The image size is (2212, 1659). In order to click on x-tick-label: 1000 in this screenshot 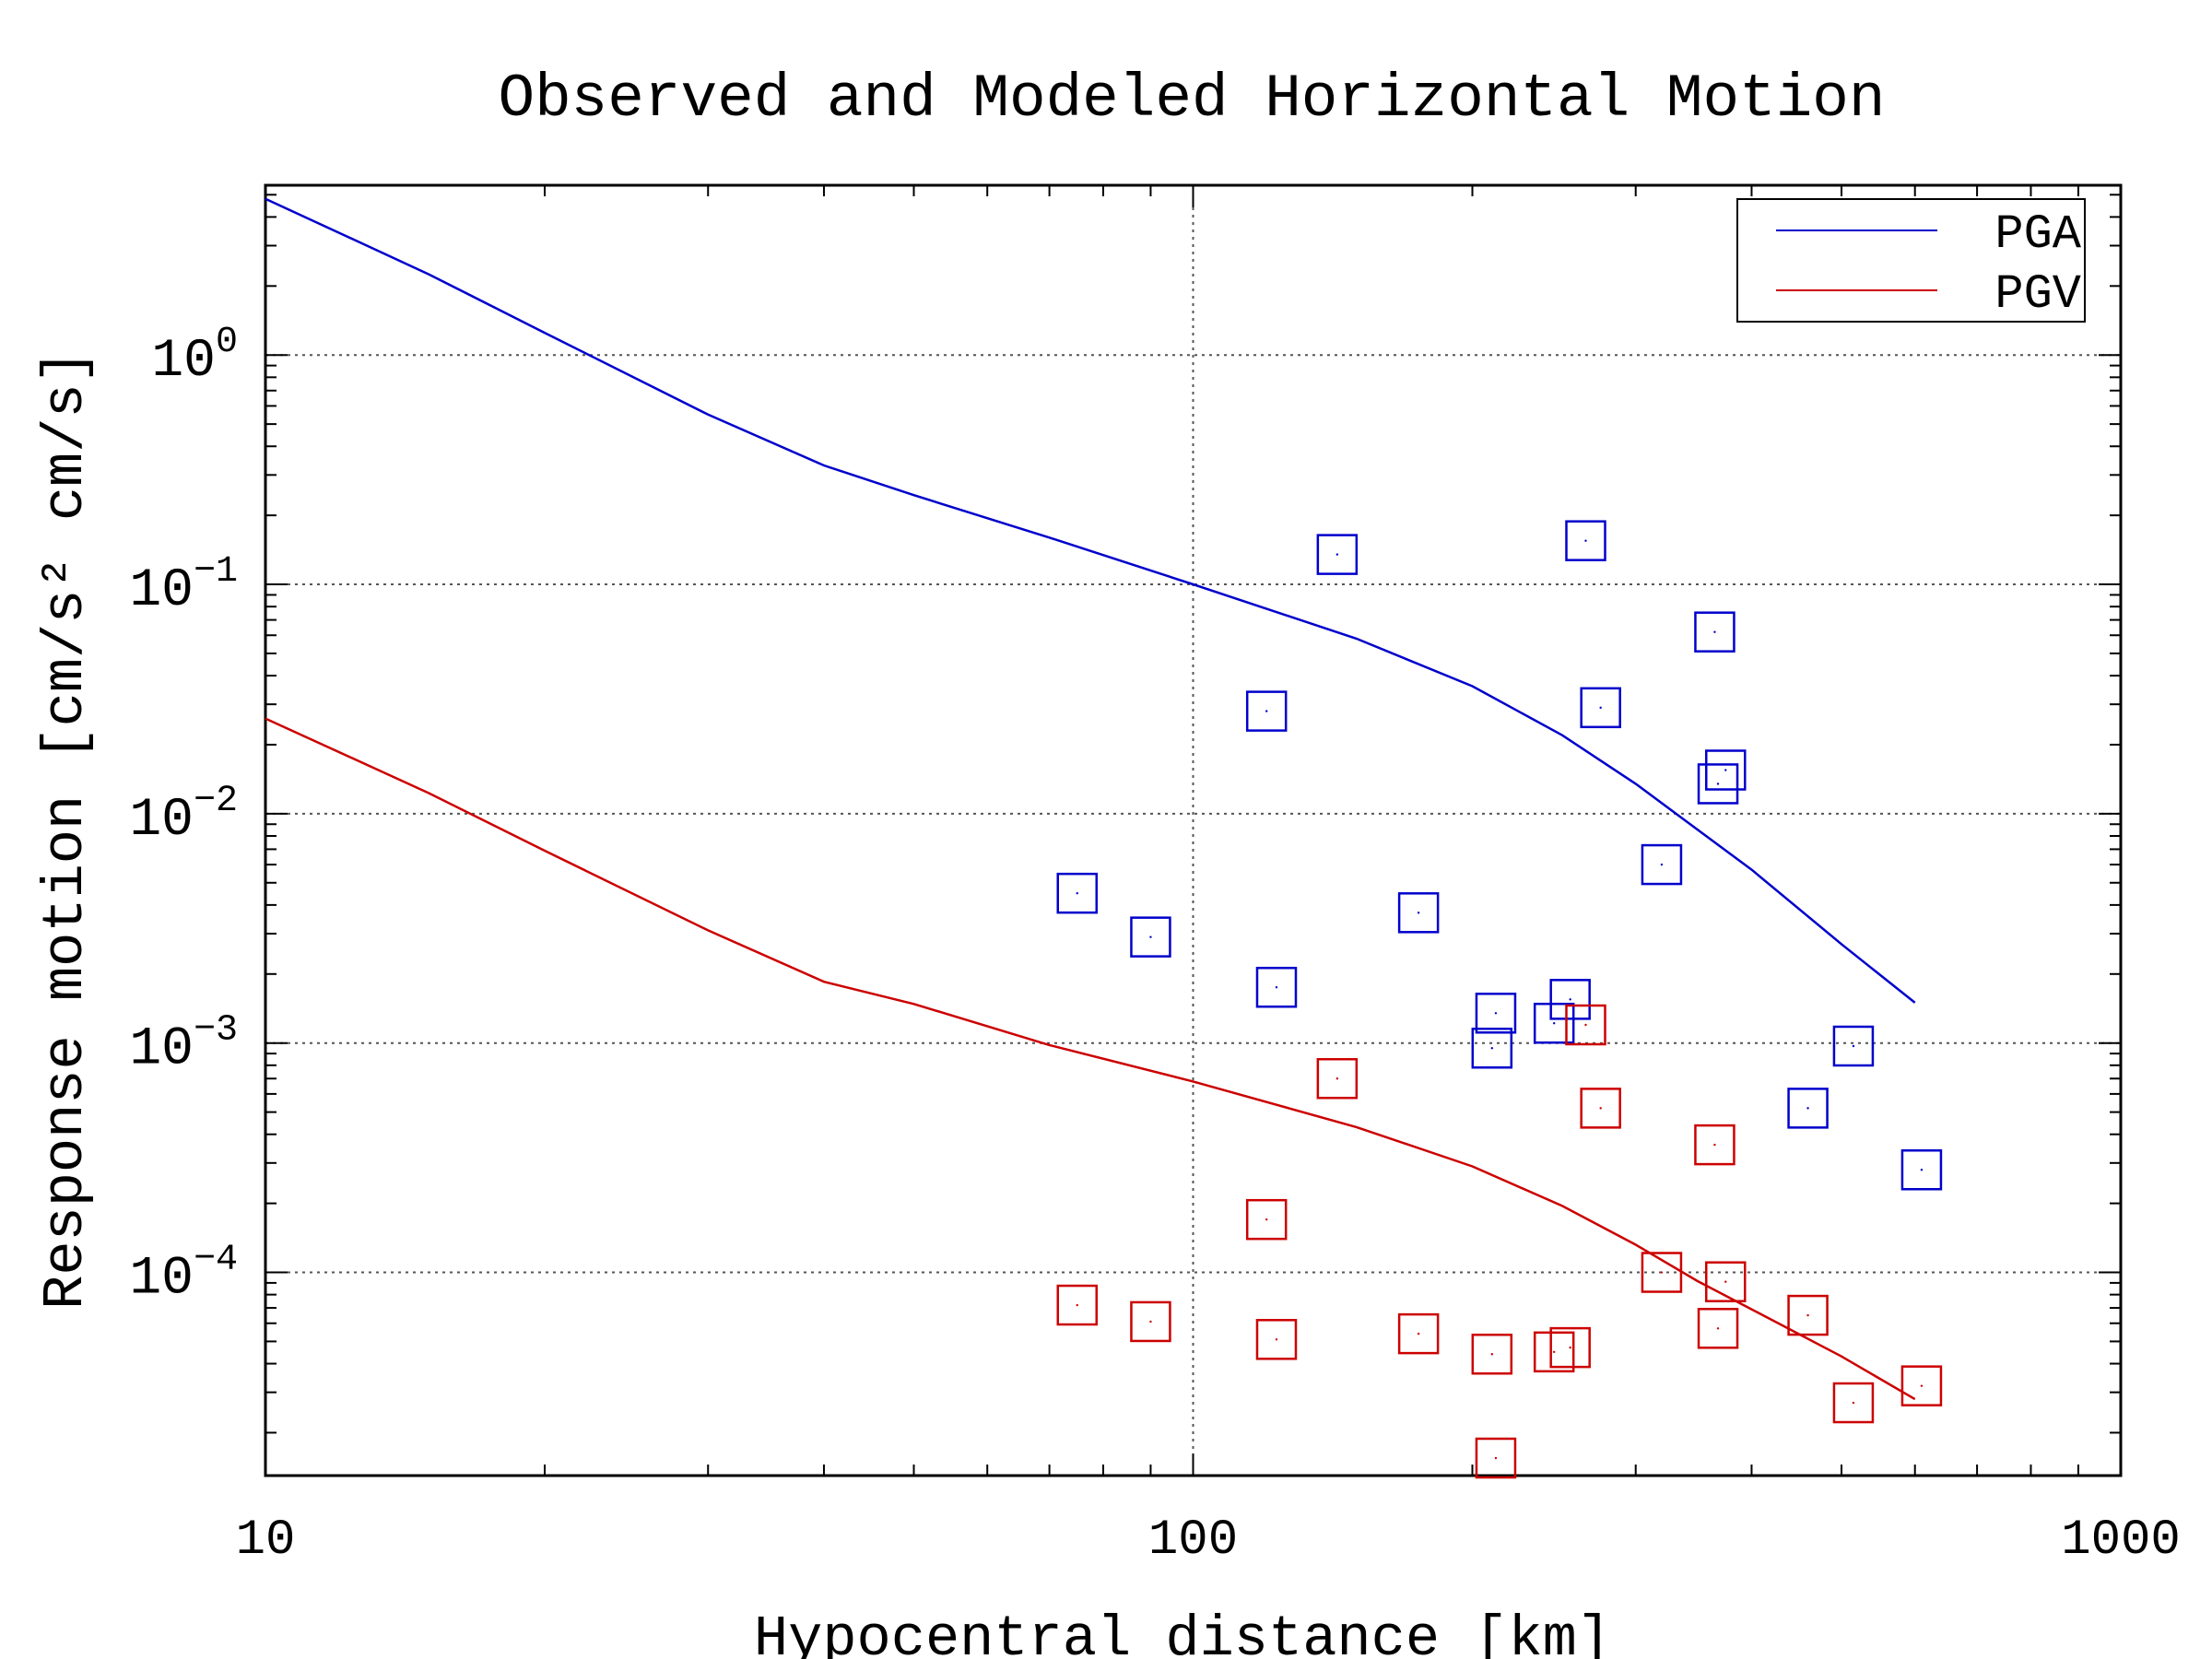, I will do `click(2121, 1540)`.